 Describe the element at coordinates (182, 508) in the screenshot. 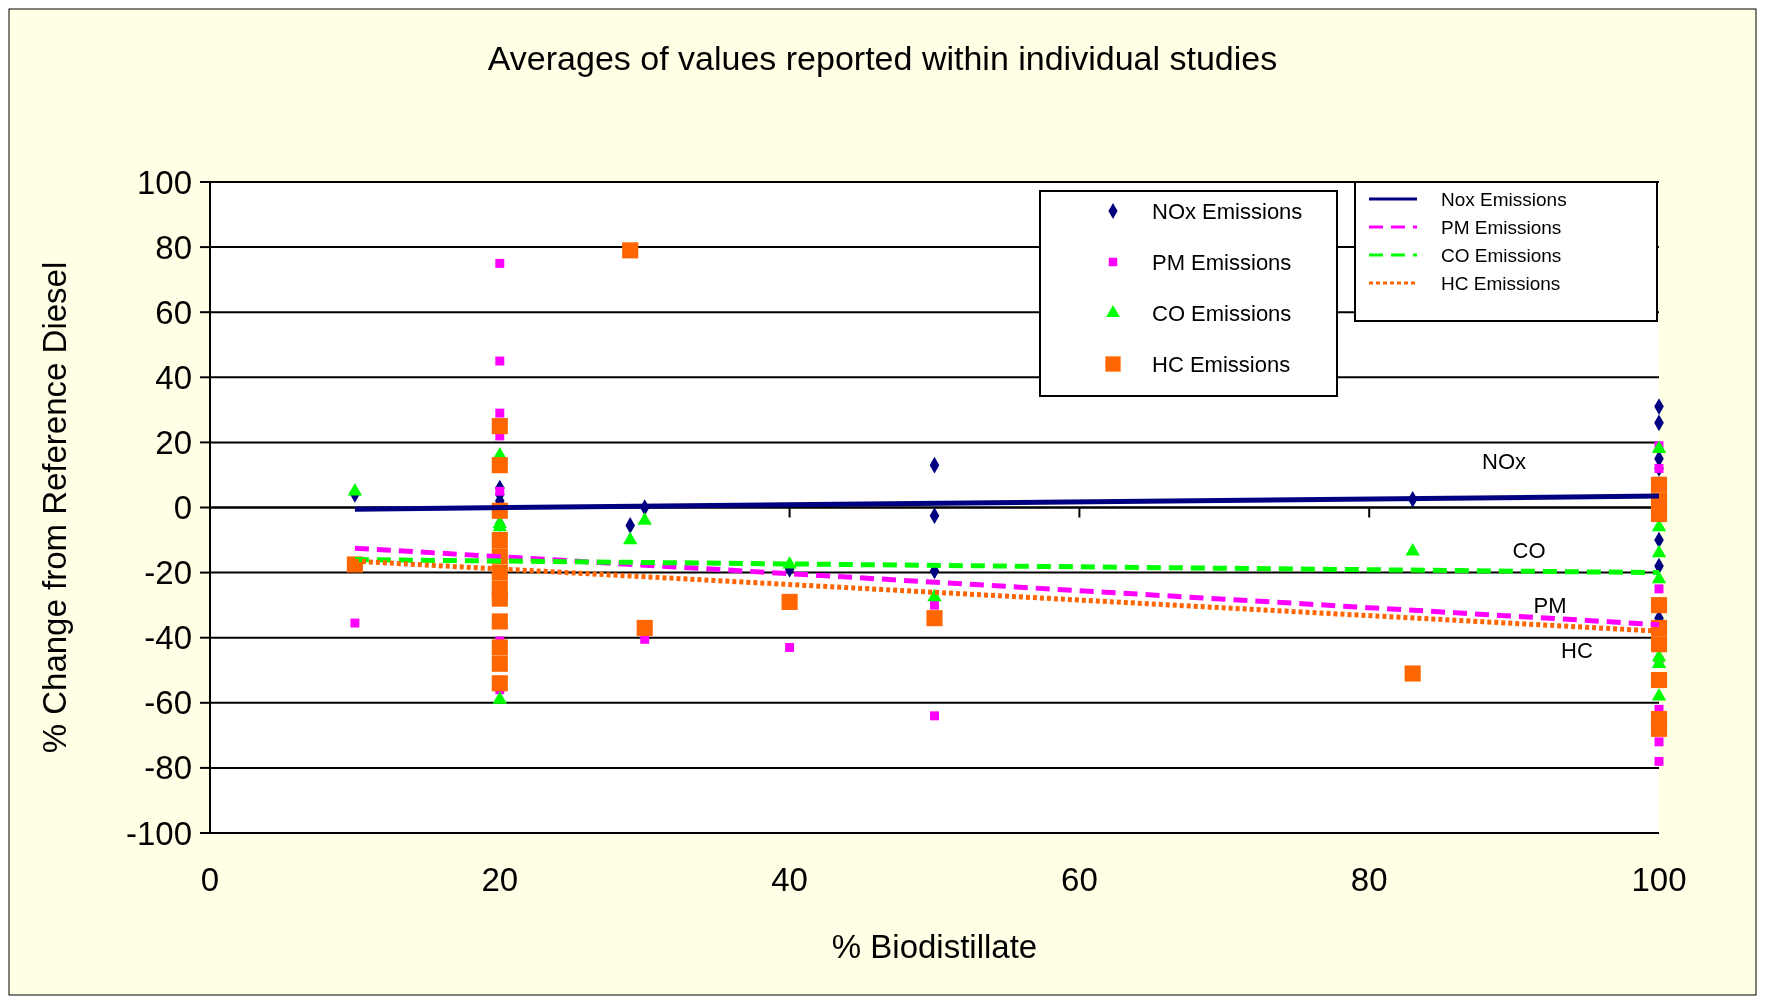

I see `y-tick-label: 0` at that location.